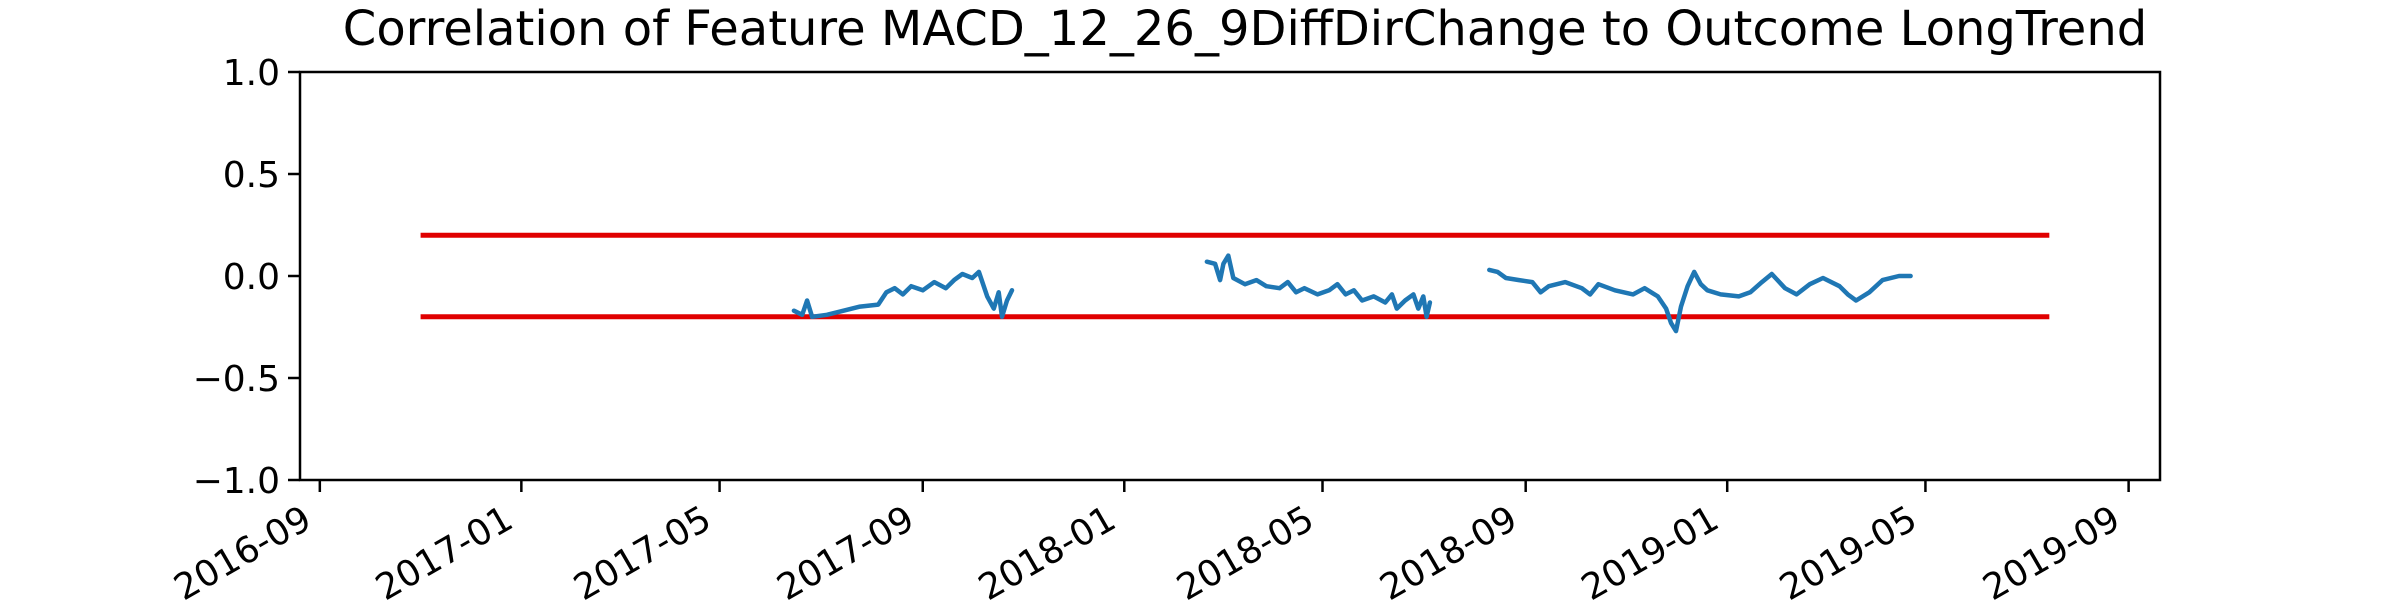 The height and width of the screenshot is (605, 2400). What do you see at coordinates (642, 549) in the screenshot?
I see `x-tick-label: 2017-05` at bounding box center [642, 549].